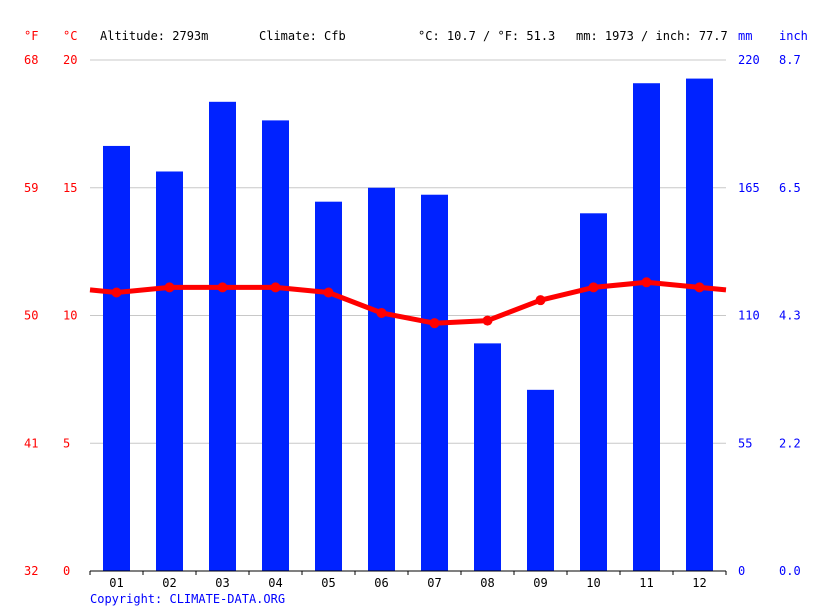  I want to click on inch-unit-label: inch, so click(793, 36).